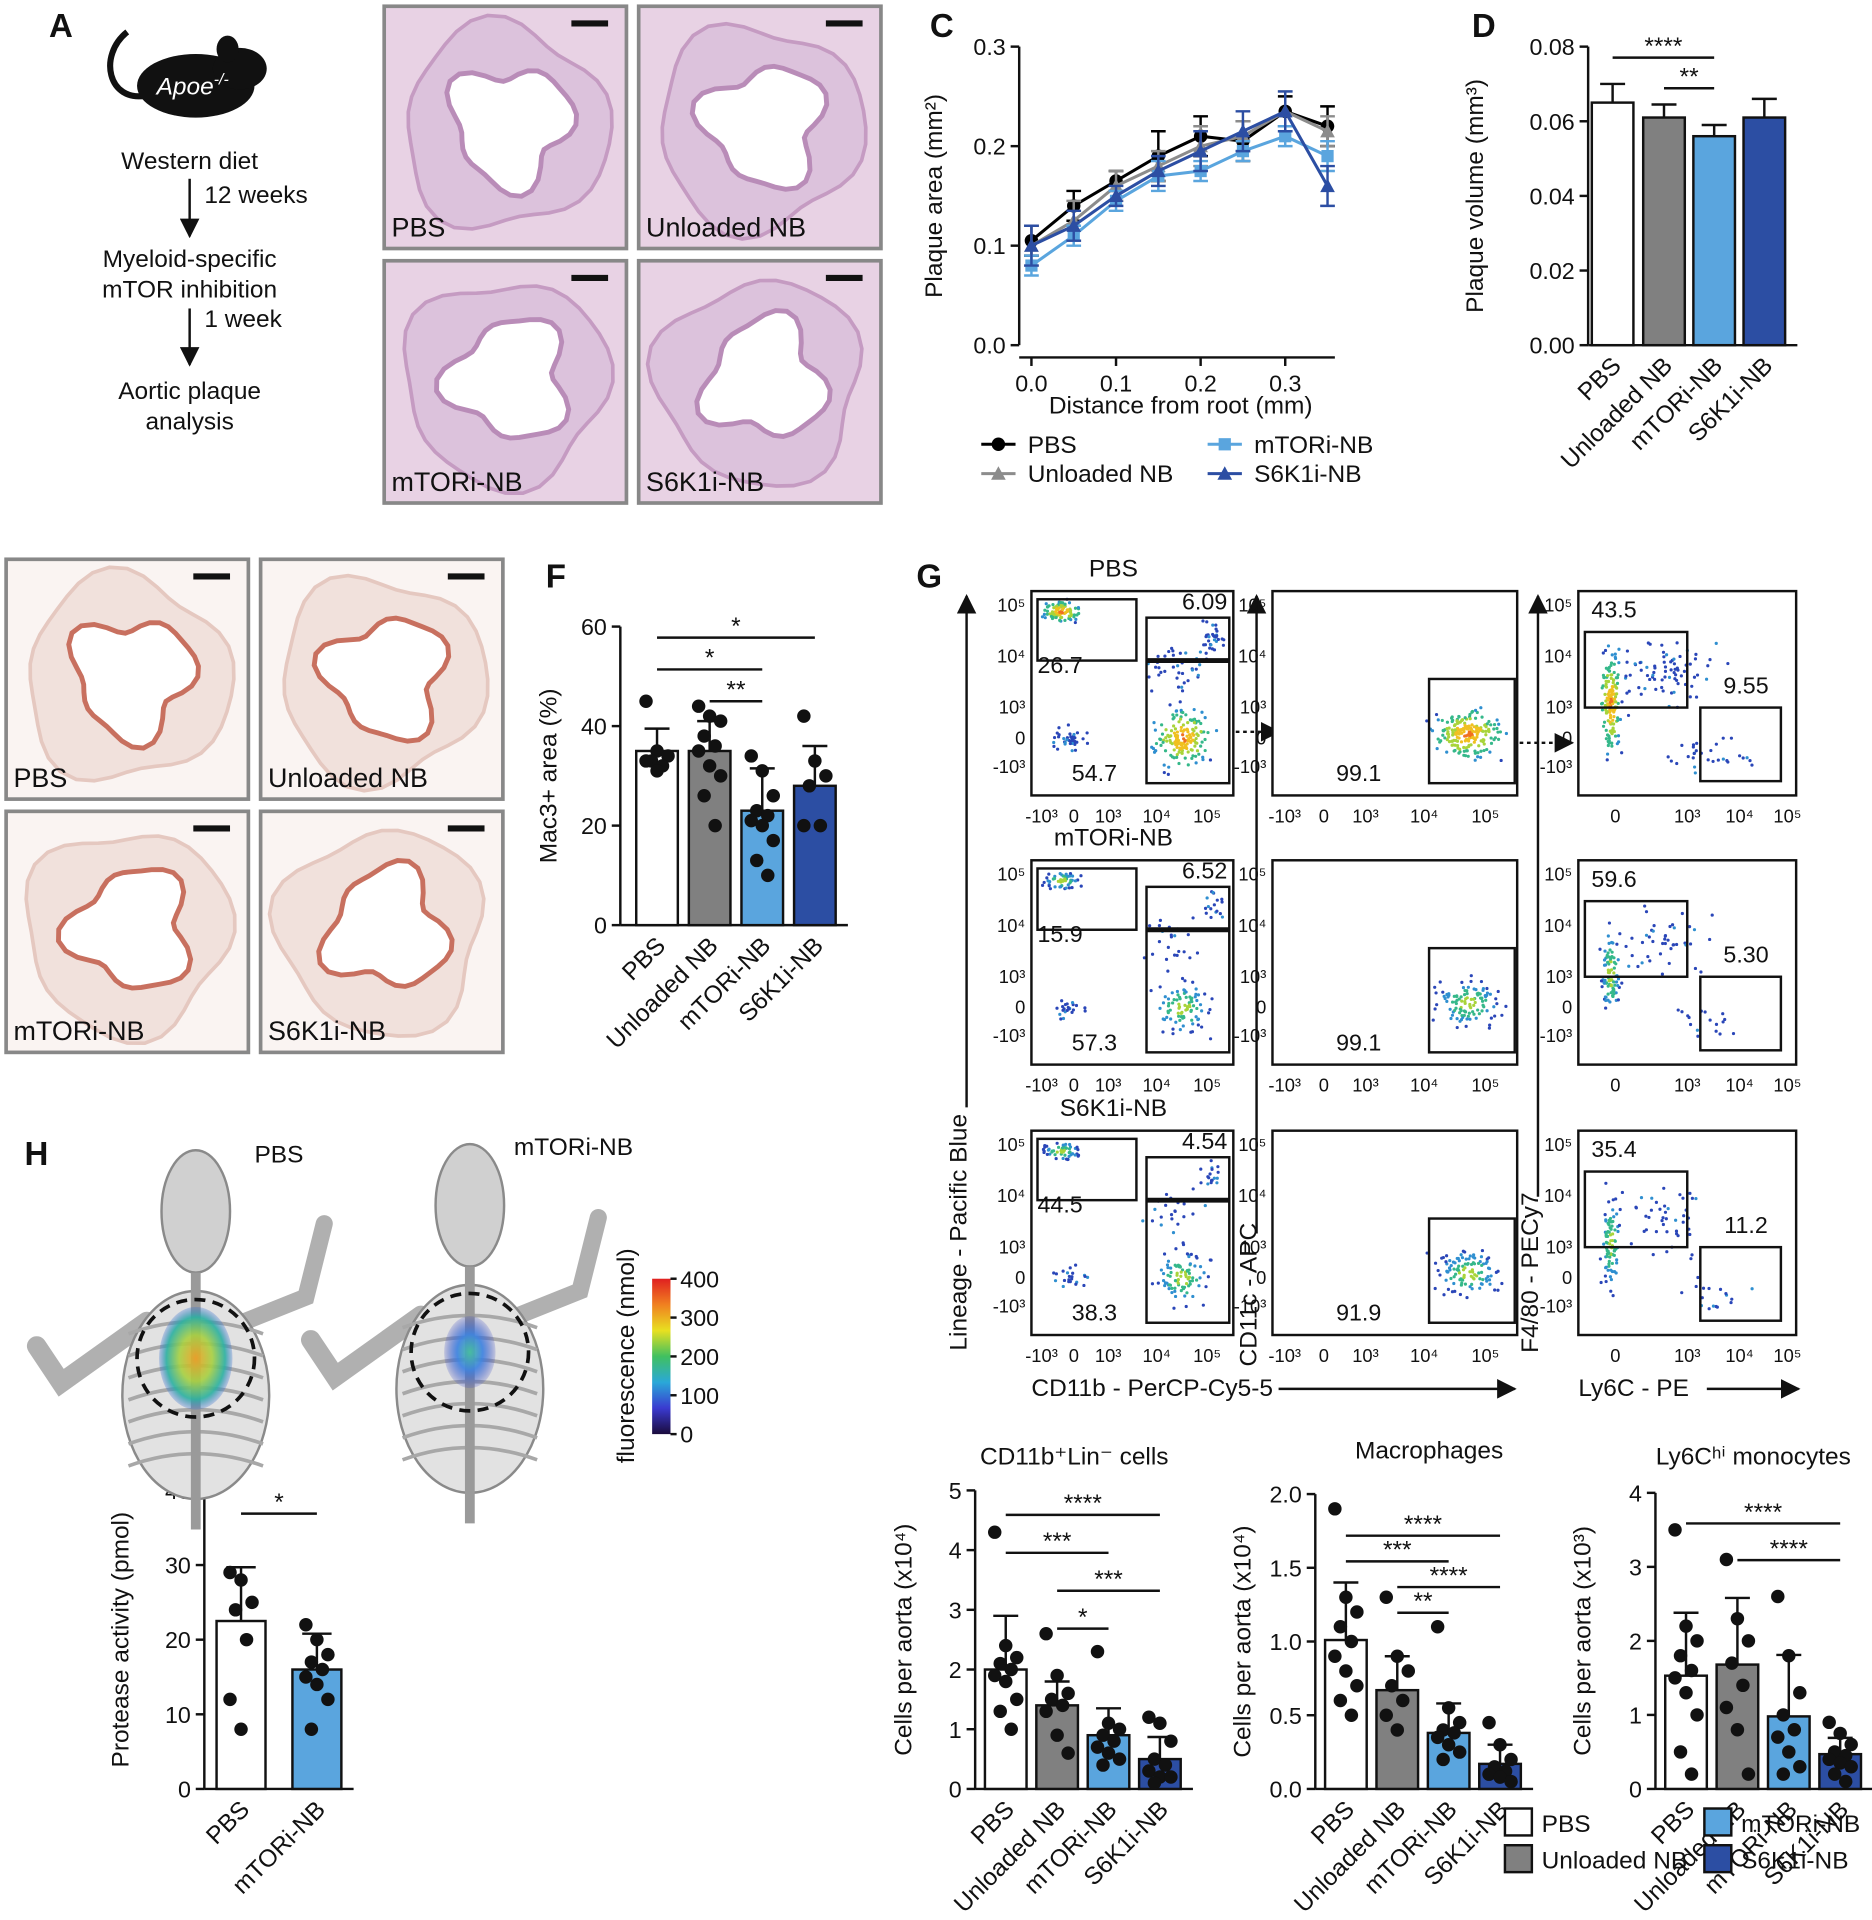  Describe the element at coordinates (1011, 925) in the screenshot. I see `y-tick-label: 10⁴` at that location.